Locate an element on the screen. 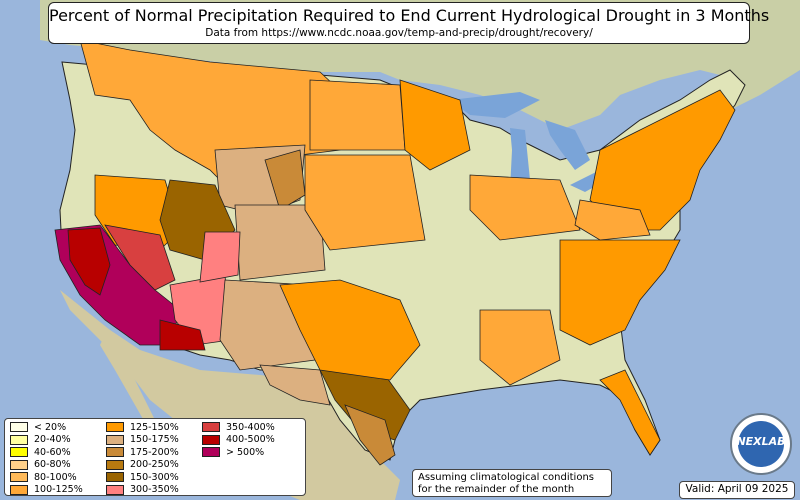  legend-item: 300-350% is located at coordinates (154, 490).